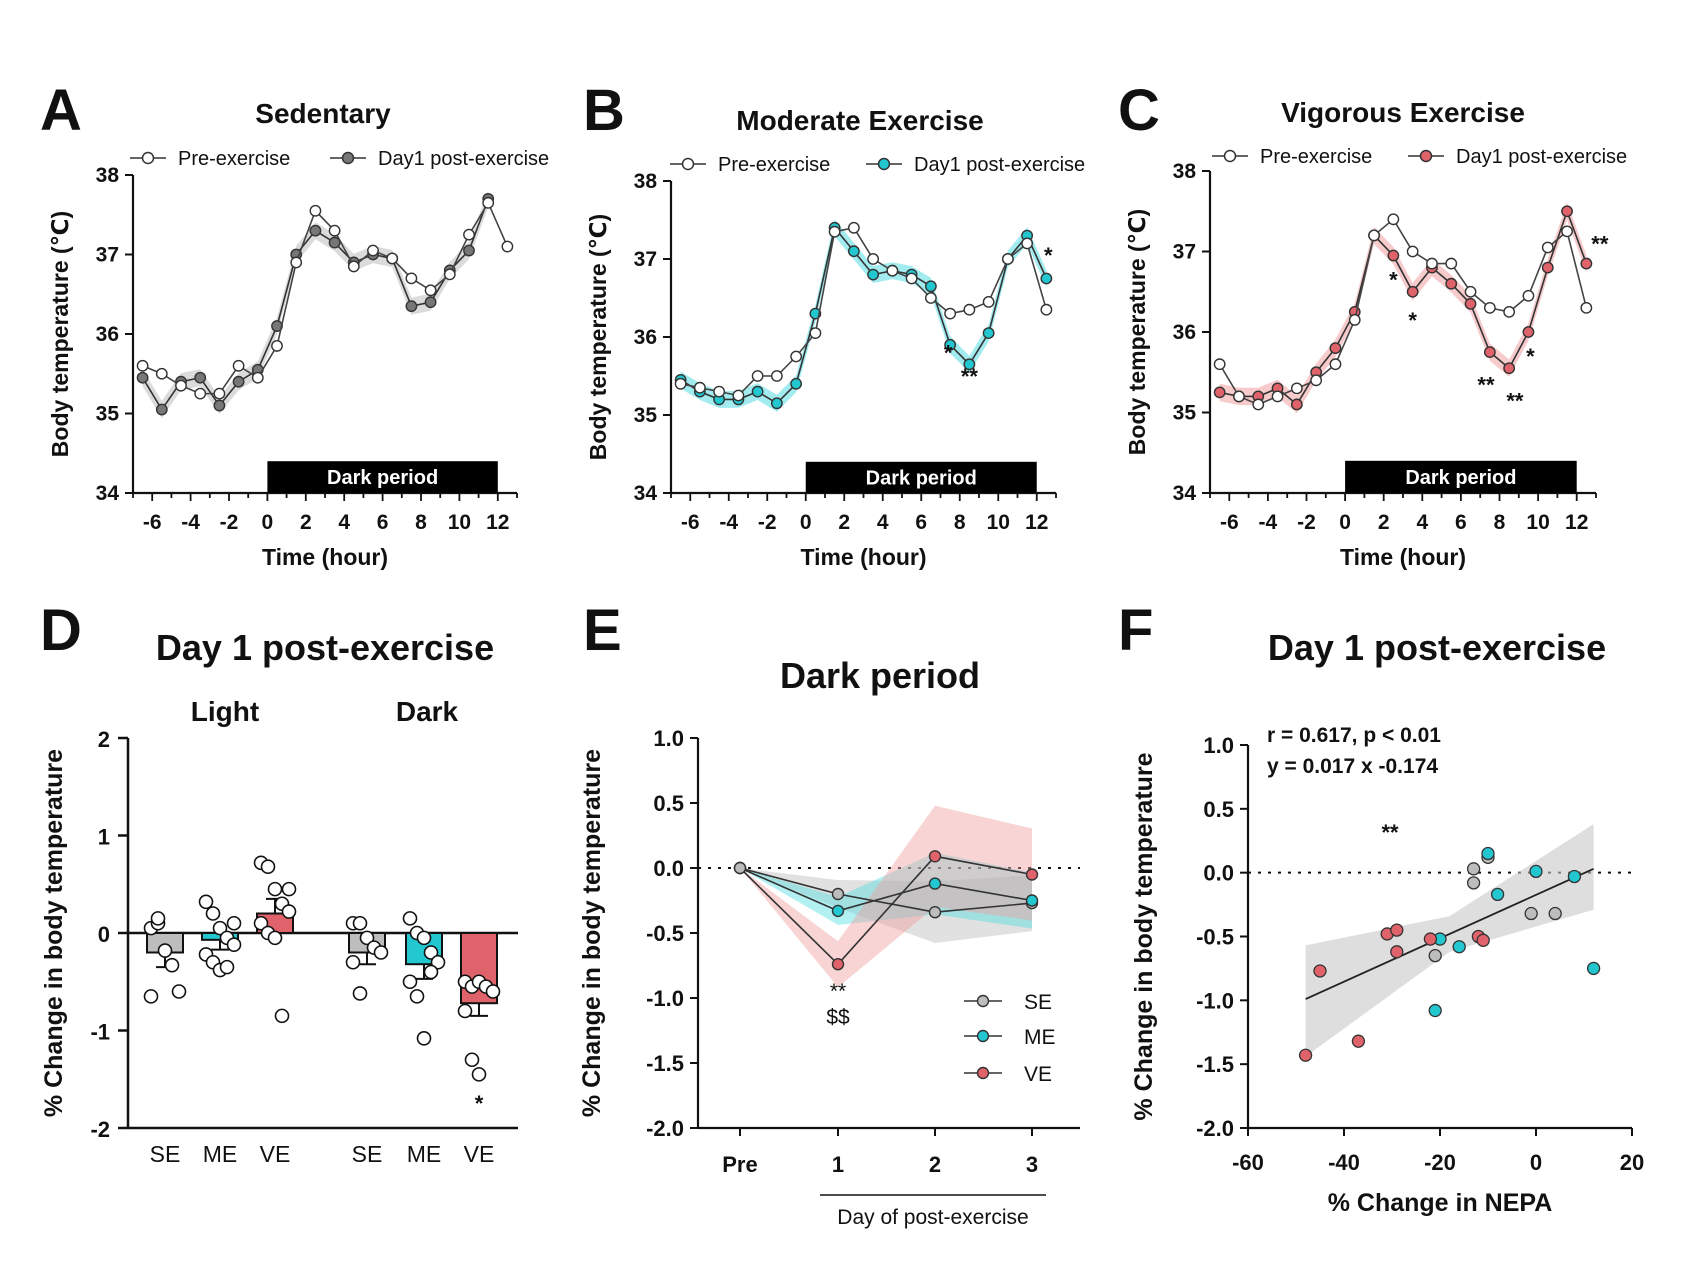  I want to click on x-tick-label: -20, so click(1440, 1162).